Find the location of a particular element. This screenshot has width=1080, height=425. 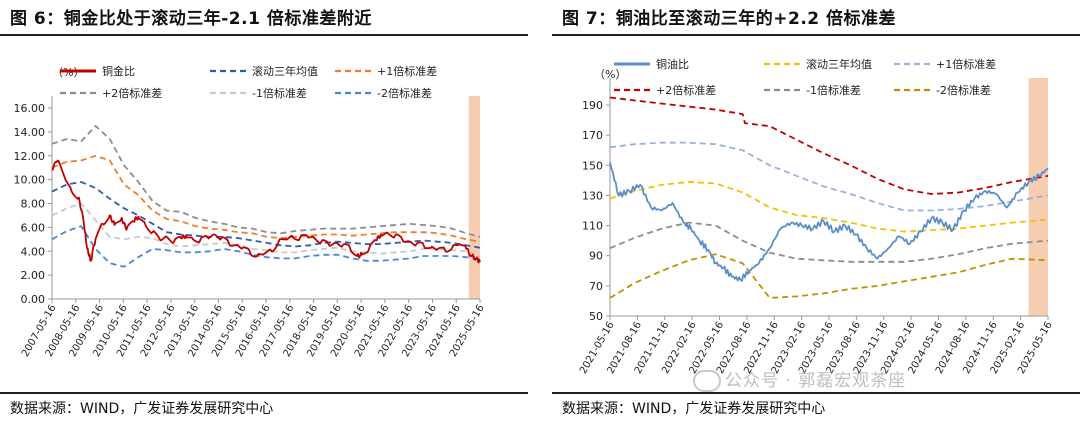

y-tick-label: 190 is located at coordinates (592, 105).